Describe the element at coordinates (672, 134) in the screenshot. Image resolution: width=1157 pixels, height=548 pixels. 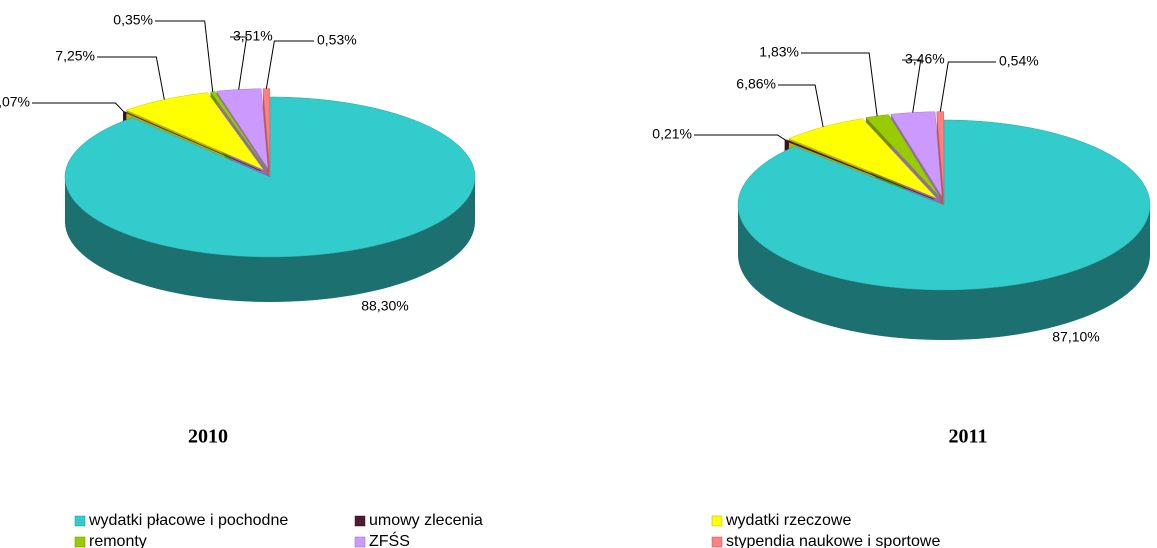
I see `data-label: 0,21%` at that location.